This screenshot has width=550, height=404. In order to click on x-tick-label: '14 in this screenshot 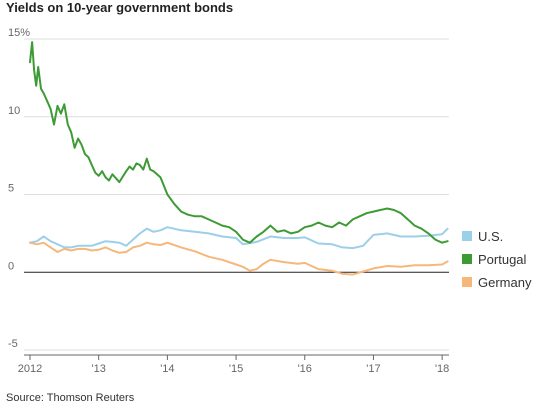, I will do `click(167, 369)`.